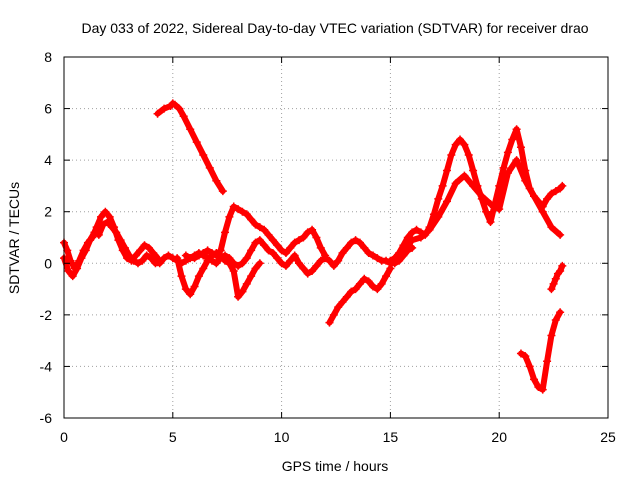  What do you see at coordinates (48, 57) in the screenshot?
I see `y-tick-label: 8` at bounding box center [48, 57].